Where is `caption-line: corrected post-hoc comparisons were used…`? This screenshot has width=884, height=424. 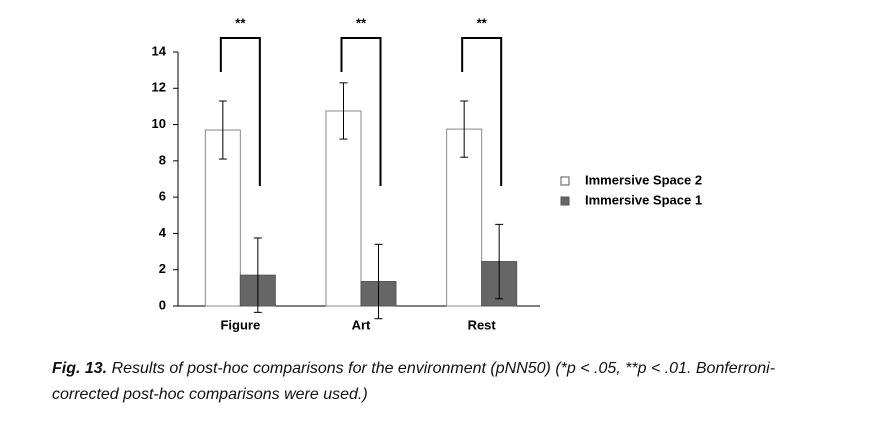
caption-line: corrected post-hoc comparisons were used… is located at coordinates (210, 394).